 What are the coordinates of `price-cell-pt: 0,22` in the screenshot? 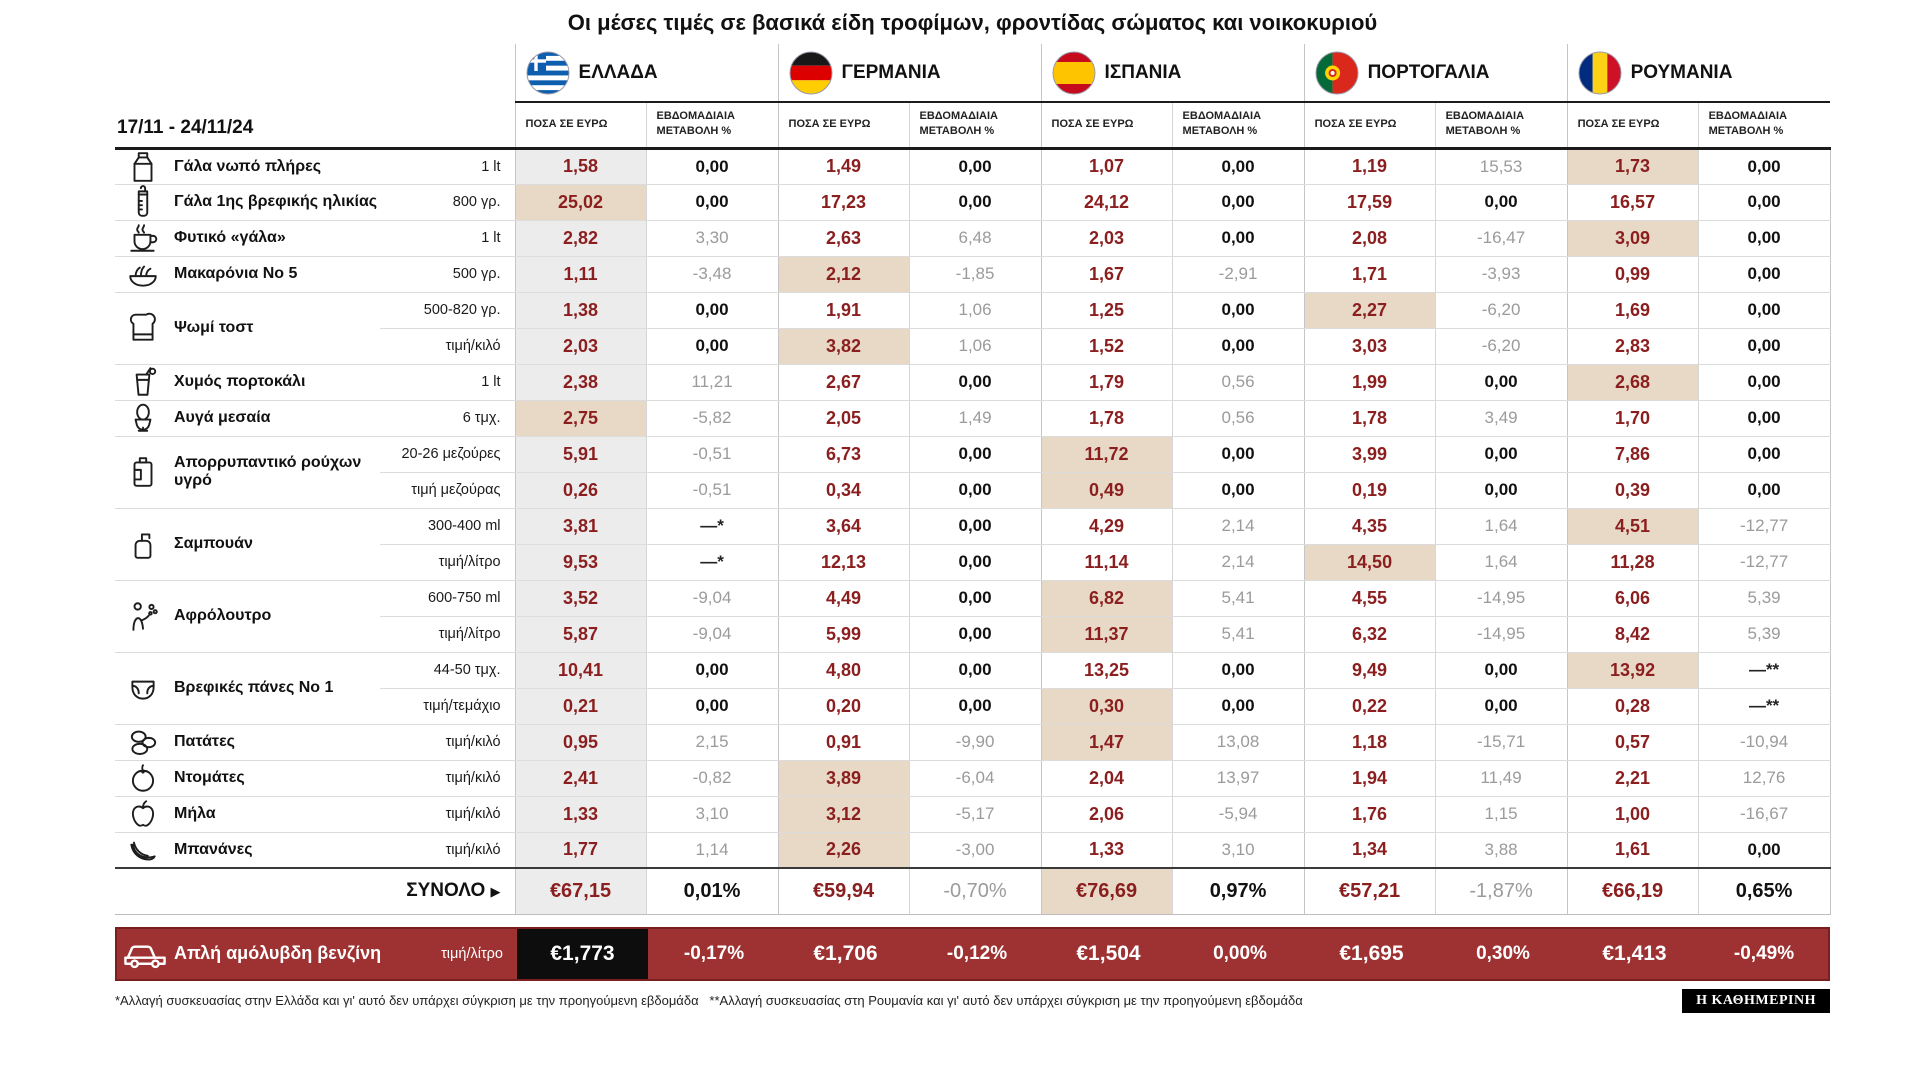 It's located at (1369, 706).